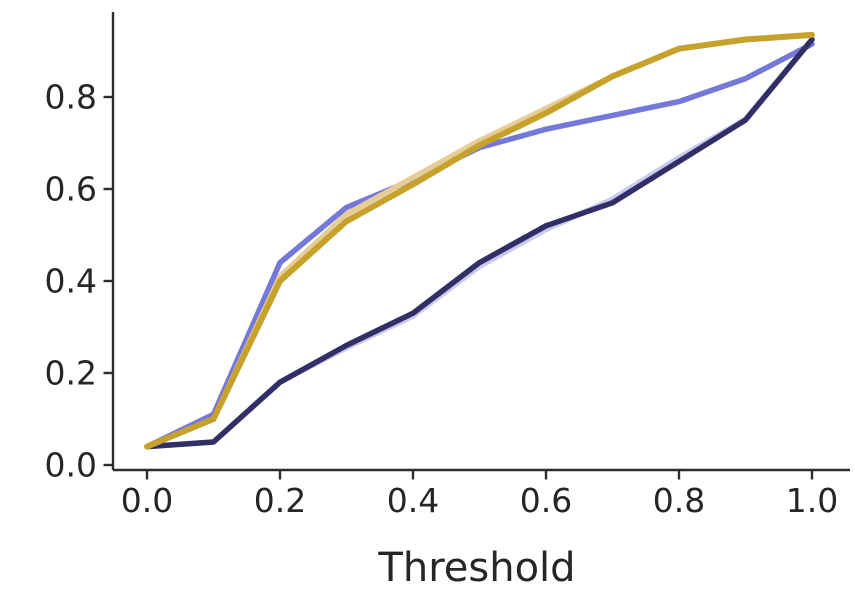 The height and width of the screenshot is (604, 855). I want to click on x-tick-label: 0.4, so click(413, 500).